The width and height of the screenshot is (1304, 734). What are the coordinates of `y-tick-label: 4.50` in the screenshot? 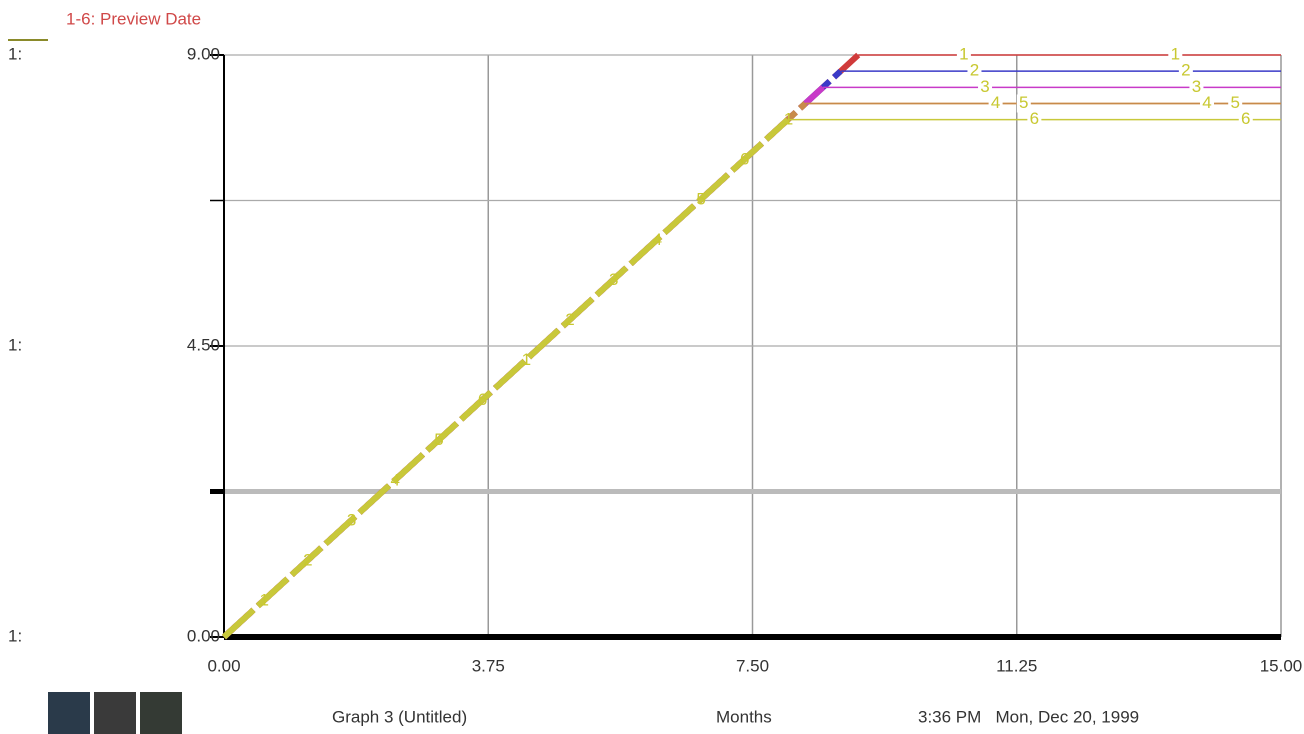 It's located at (203, 344).